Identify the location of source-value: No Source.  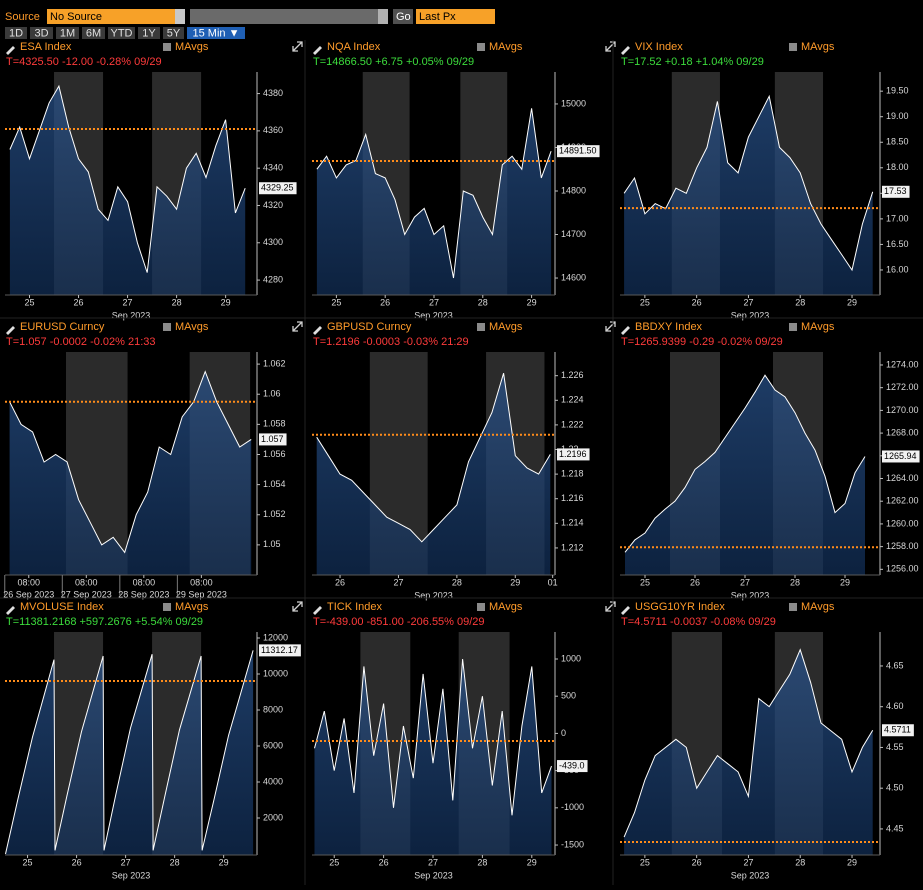
(76, 17).